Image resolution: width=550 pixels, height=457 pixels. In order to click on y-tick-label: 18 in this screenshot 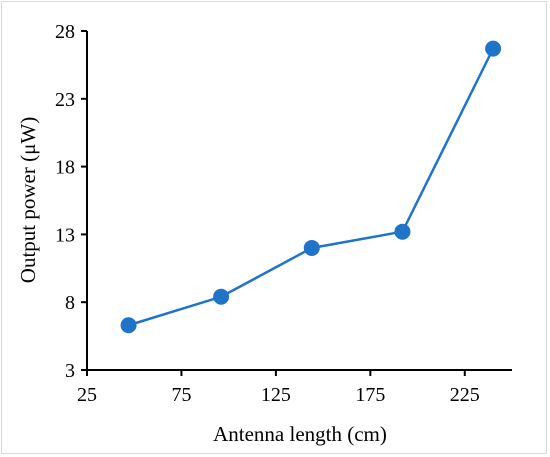, I will do `click(65, 168)`.